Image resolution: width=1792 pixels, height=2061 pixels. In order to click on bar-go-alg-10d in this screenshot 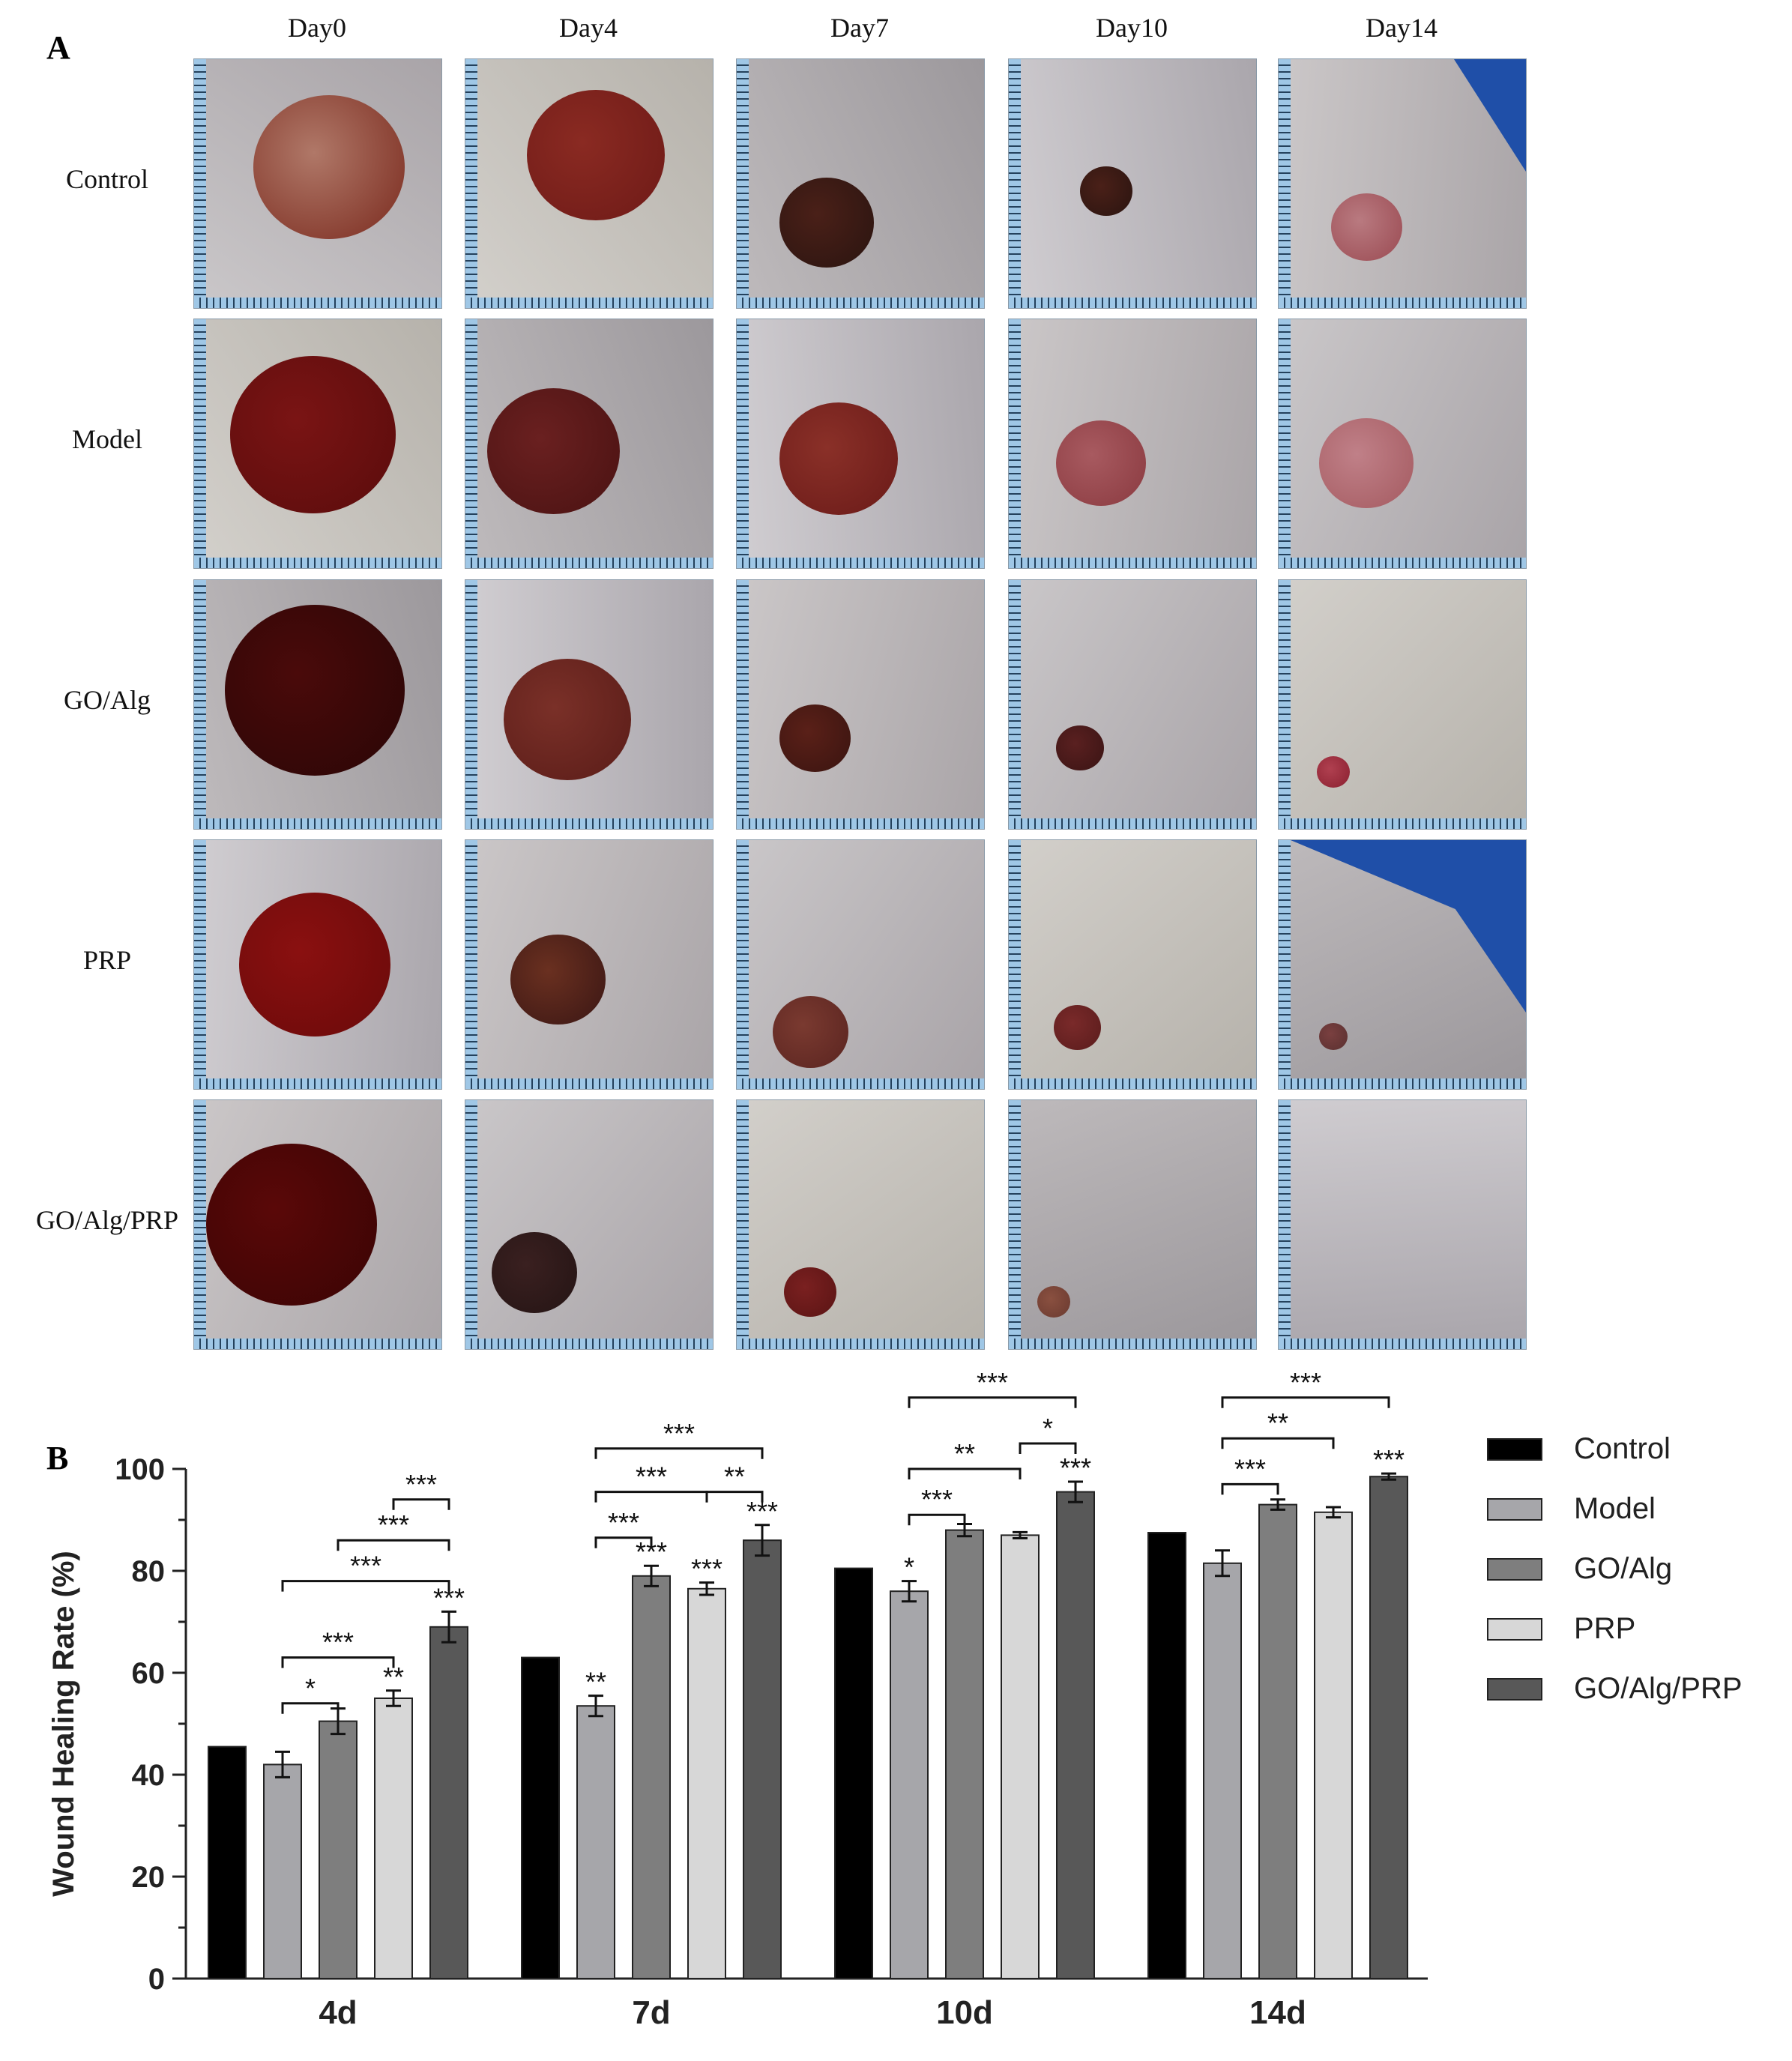, I will do `click(964, 1754)`.